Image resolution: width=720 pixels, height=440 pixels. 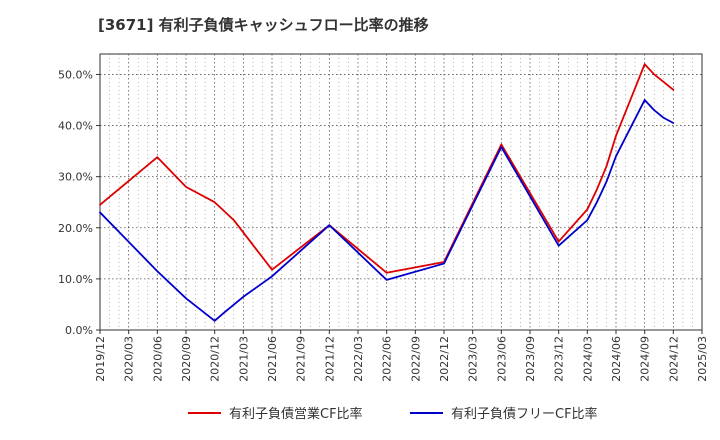 What do you see at coordinates (272, 359) in the screenshot?
I see `x-tick-label: 2021/06` at bounding box center [272, 359].